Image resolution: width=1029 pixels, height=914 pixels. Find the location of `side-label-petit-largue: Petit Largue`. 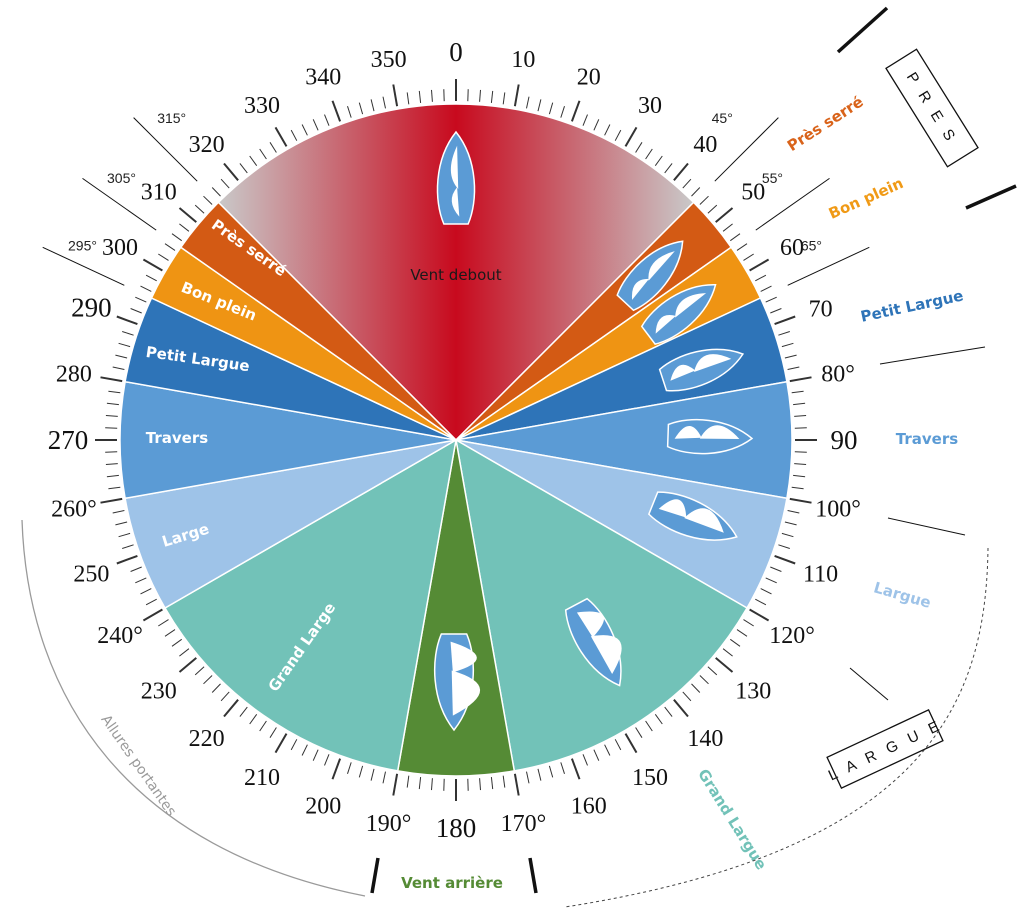

side-label-petit-largue: Petit Largue is located at coordinates (912, 305).